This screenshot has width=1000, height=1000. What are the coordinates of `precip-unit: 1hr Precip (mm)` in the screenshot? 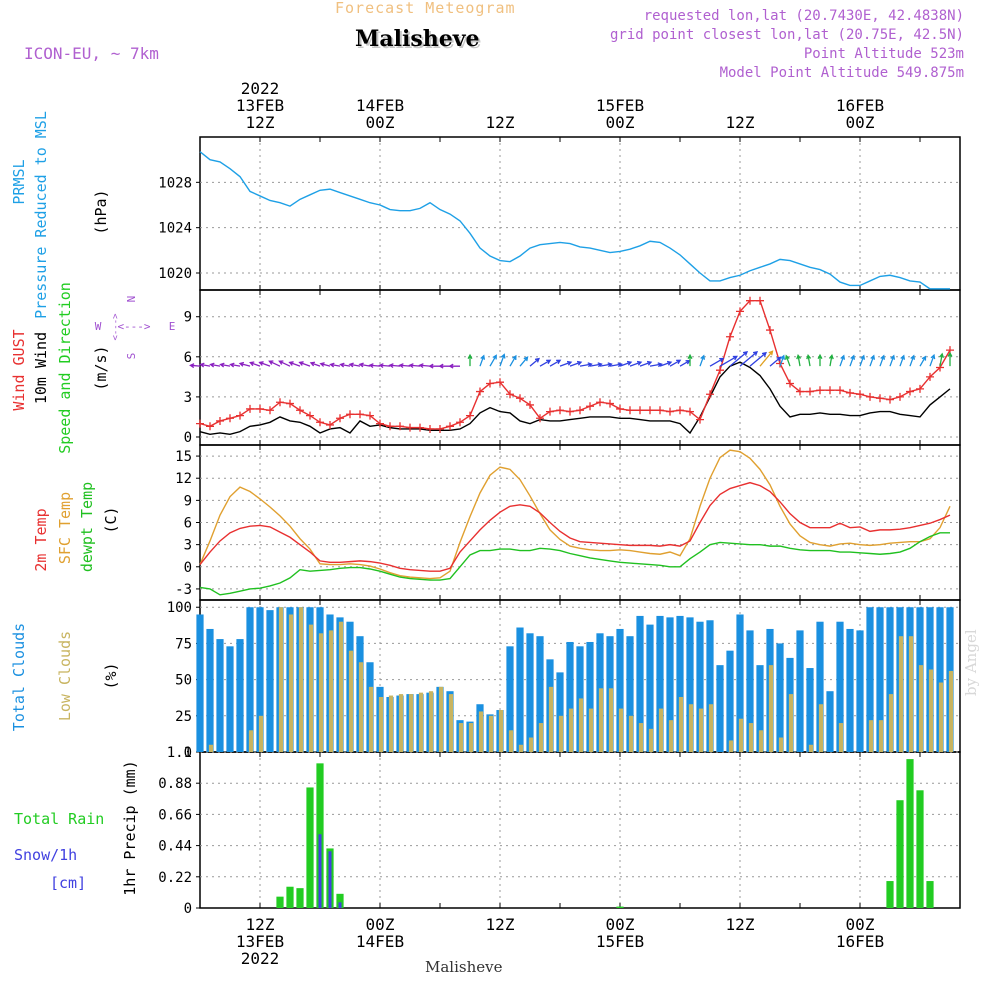 It's located at (130, 827).